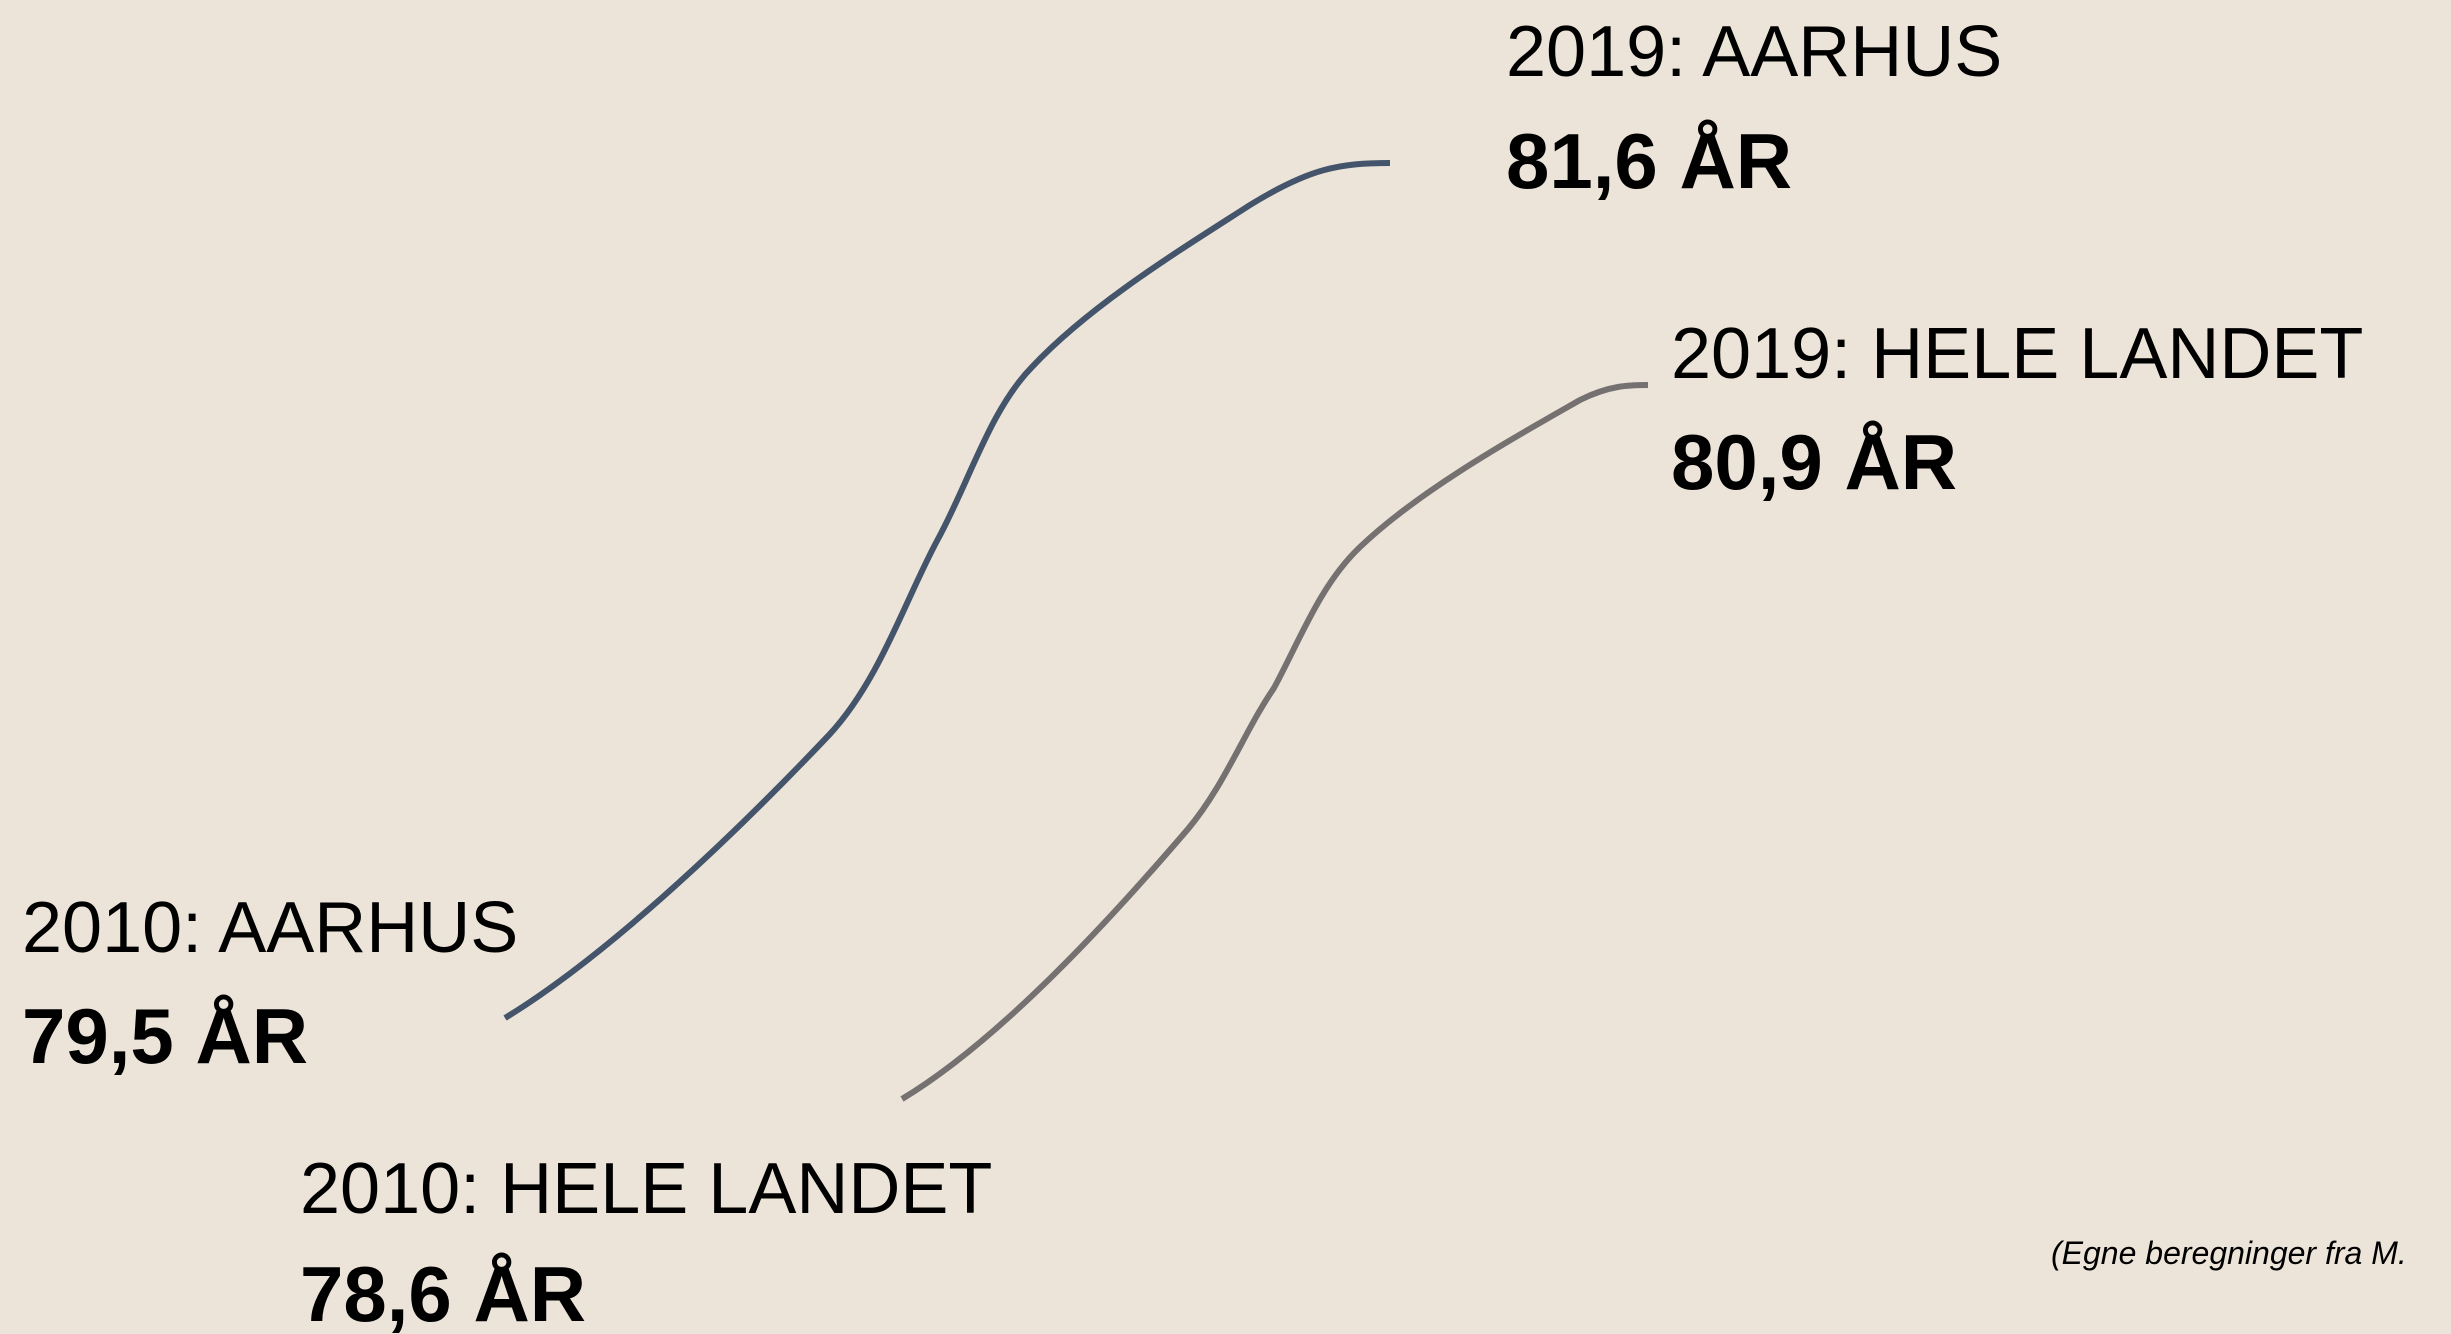 The width and height of the screenshot is (2451, 1334). I want to click on label-year: 2019: HELE LANDET, so click(2017, 354).